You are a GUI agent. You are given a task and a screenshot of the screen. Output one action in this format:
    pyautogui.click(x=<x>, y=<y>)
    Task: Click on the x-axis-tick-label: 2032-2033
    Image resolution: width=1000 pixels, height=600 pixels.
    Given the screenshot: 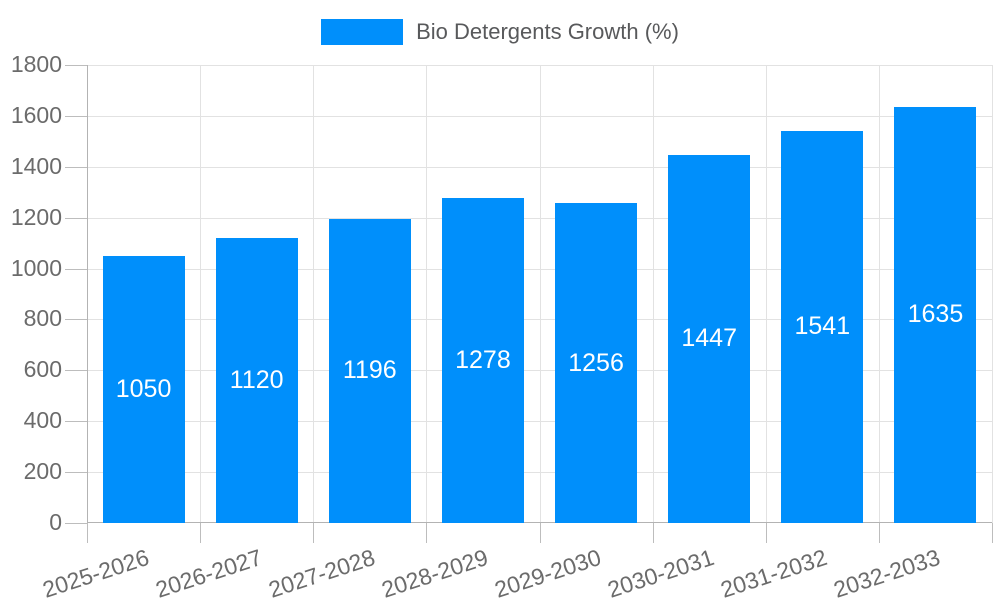 What is the action you would take?
    pyautogui.click(x=887, y=572)
    